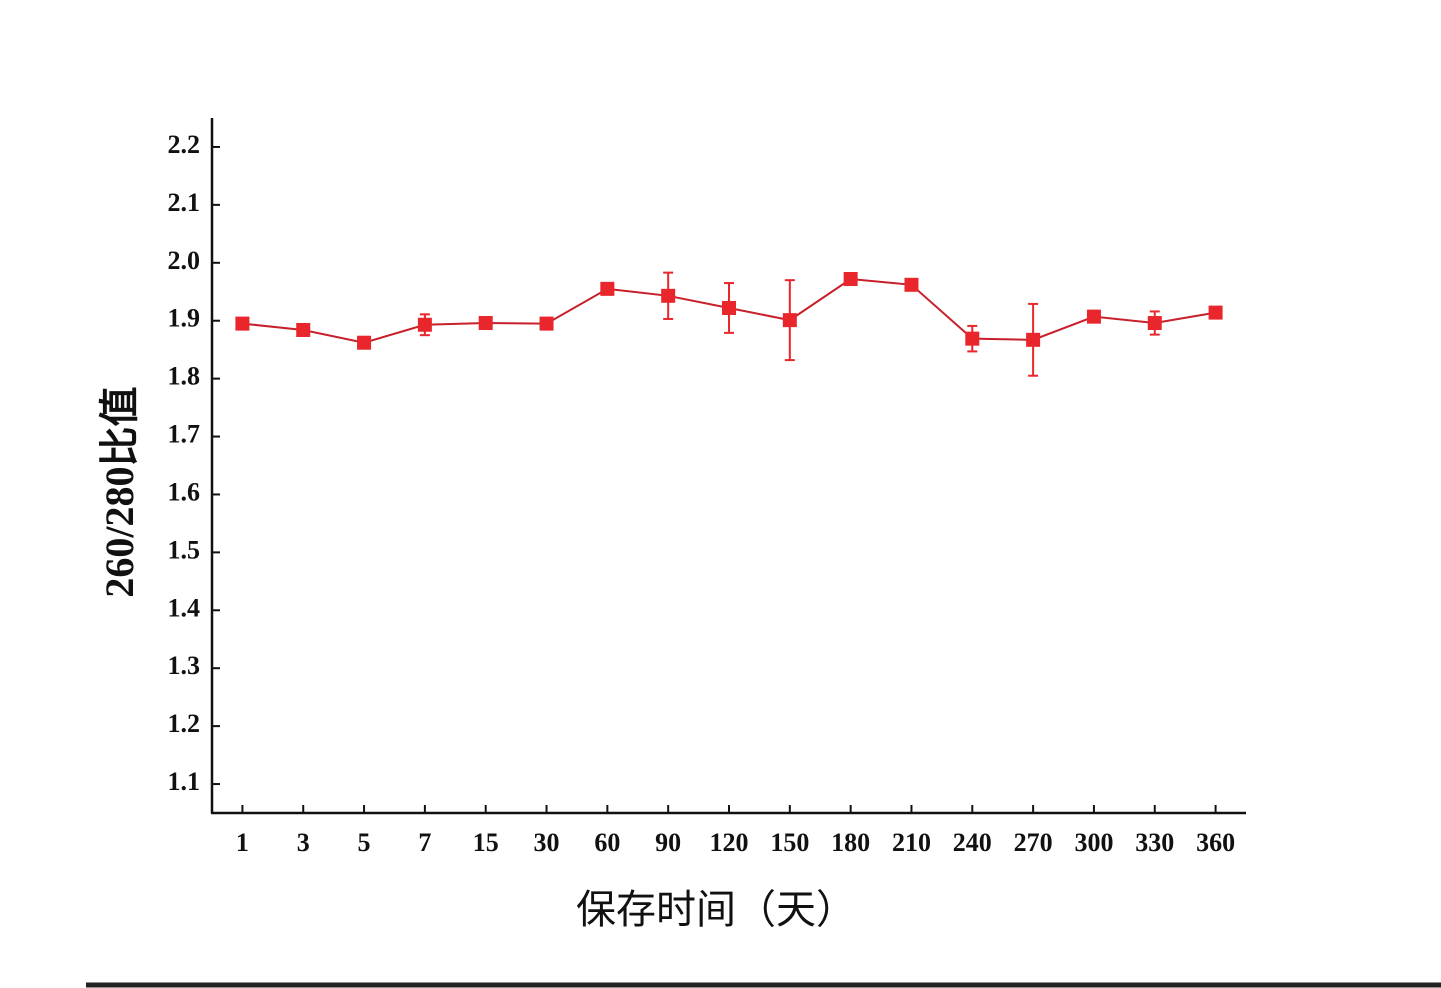 This screenshot has height=988, width=1441. What do you see at coordinates (716, 909) in the screenshot?
I see `x-axis-title: 保存时间（天）` at bounding box center [716, 909].